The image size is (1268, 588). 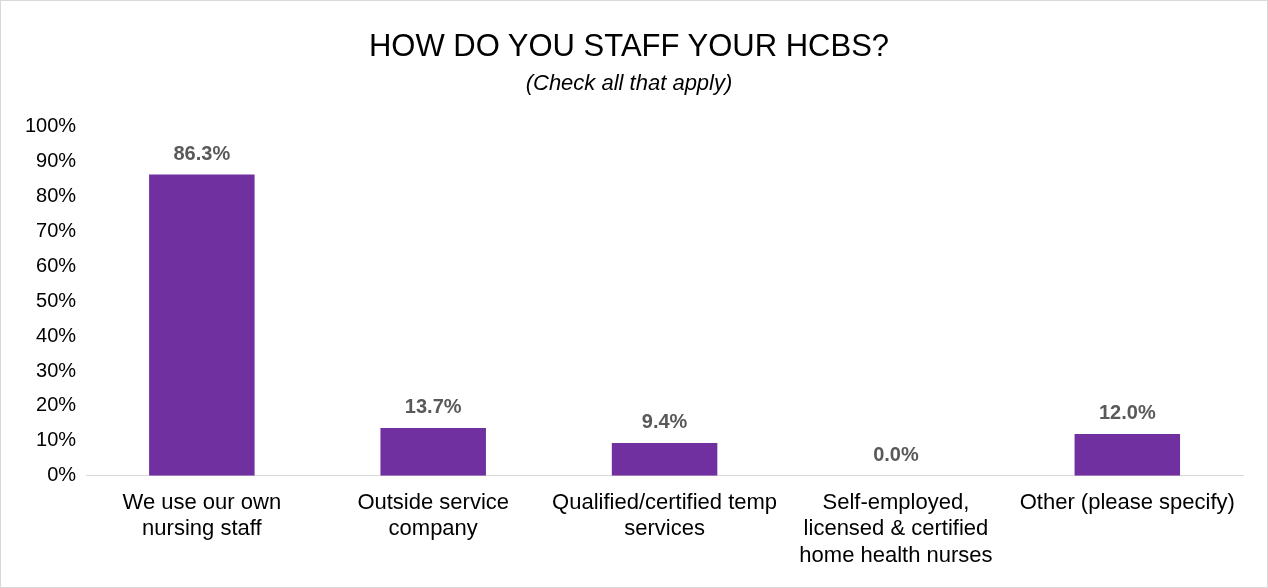 I want to click on data-label: 12.0%, so click(x=1127, y=412).